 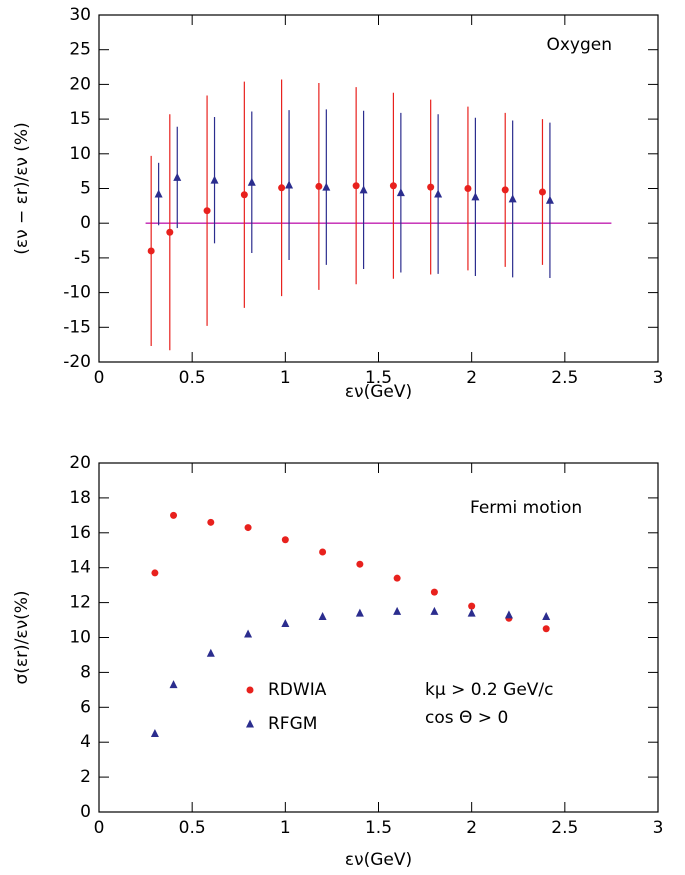 What do you see at coordinates (85, 672) in the screenshot?
I see `y-tick-label: 8` at bounding box center [85, 672].